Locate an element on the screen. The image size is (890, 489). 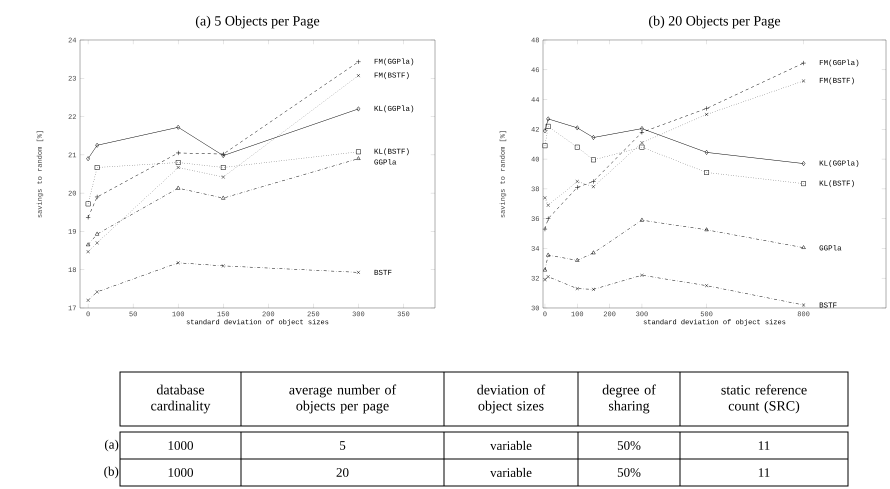
text: static reference count (SRC) is located at coordinates (764, 399).